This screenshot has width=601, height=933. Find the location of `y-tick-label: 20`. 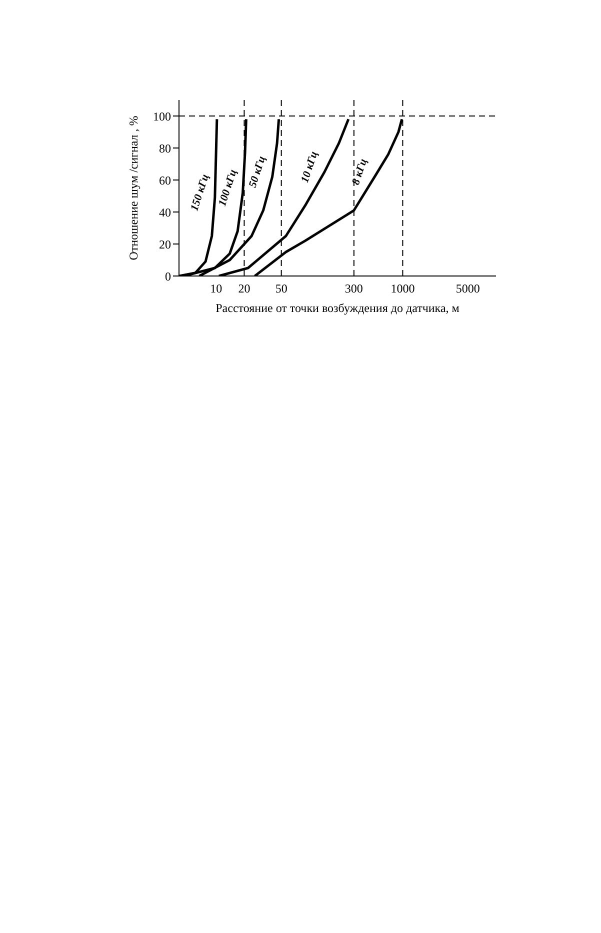

y-tick-label: 20 is located at coordinates (165, 244).